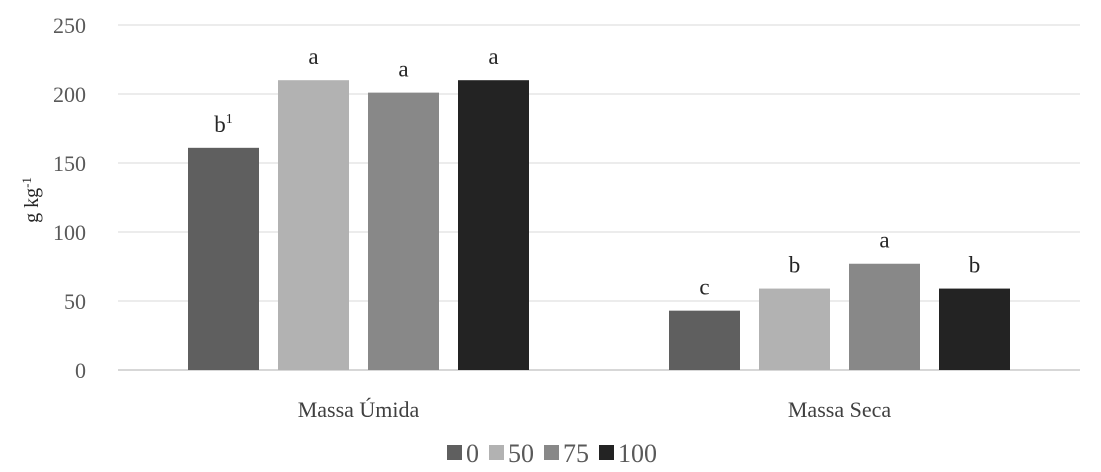 The height and width of the screenshot is (472, 1101). What do you see at coordinates (75, 301) in the screenshot?
I see `y-tick-label: 50` at bounding box center [75, 301].